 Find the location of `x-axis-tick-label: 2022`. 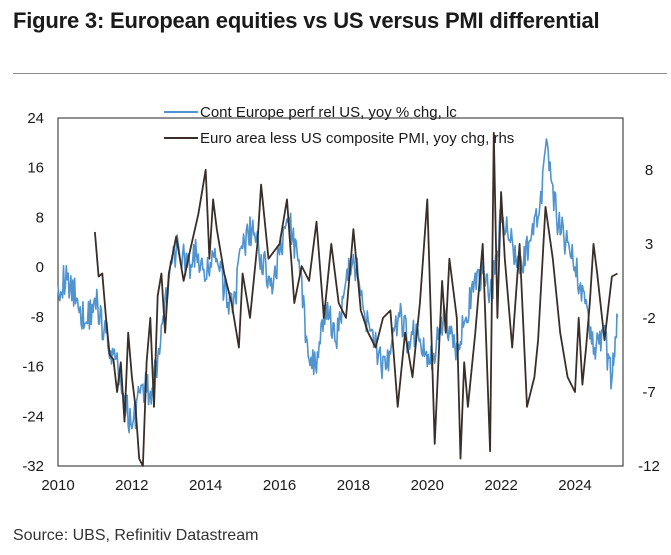

x-axis-tick-label: 2022 is located at coordinates (500, 485).